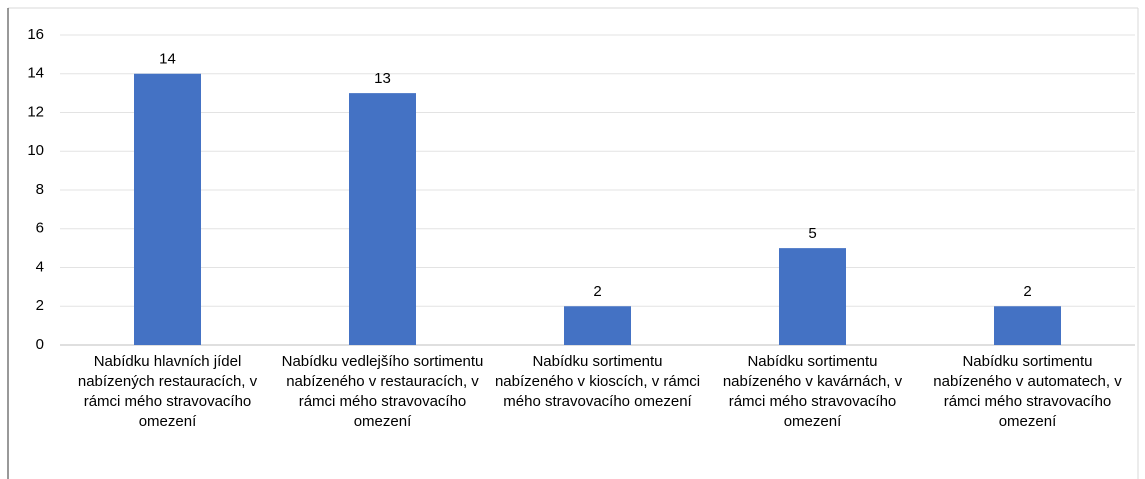  Describe the element at coordinates (812, 233) in the screenshot. I see `data-label: 5` at that location.